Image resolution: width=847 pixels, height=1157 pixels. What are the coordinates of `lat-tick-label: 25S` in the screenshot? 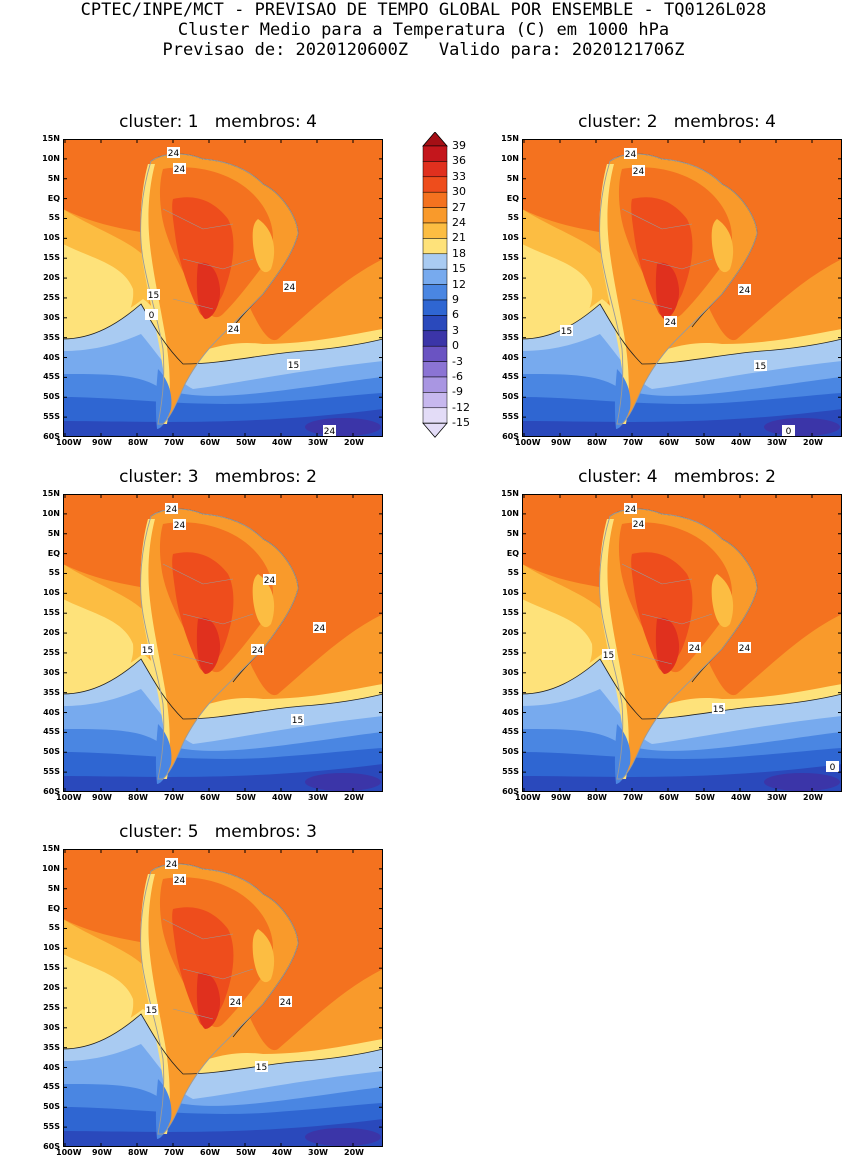 It's located at (51, 652).